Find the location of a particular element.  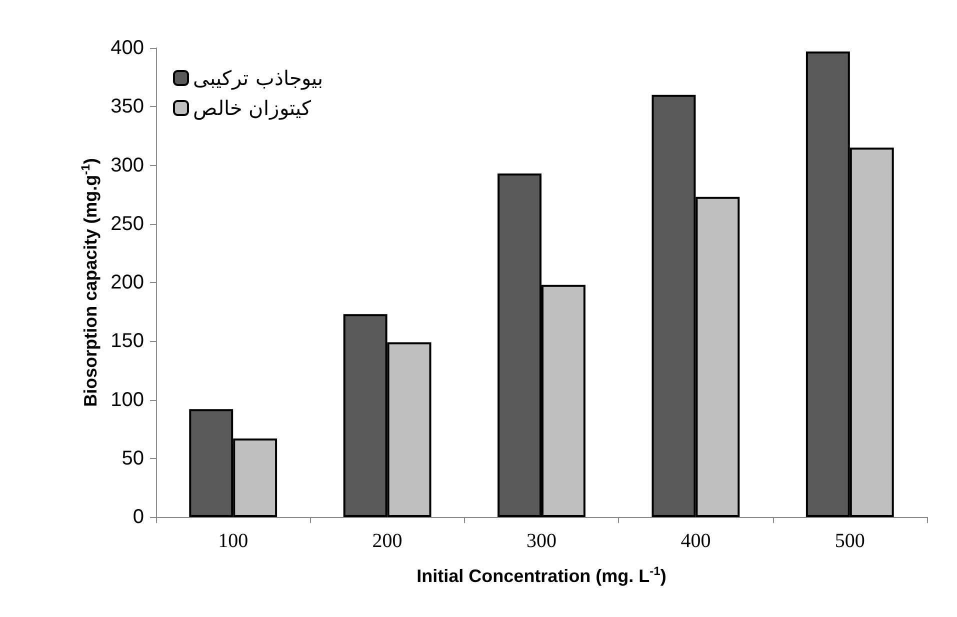

y-tick-label: 250 is located at coordinates (127, 223).